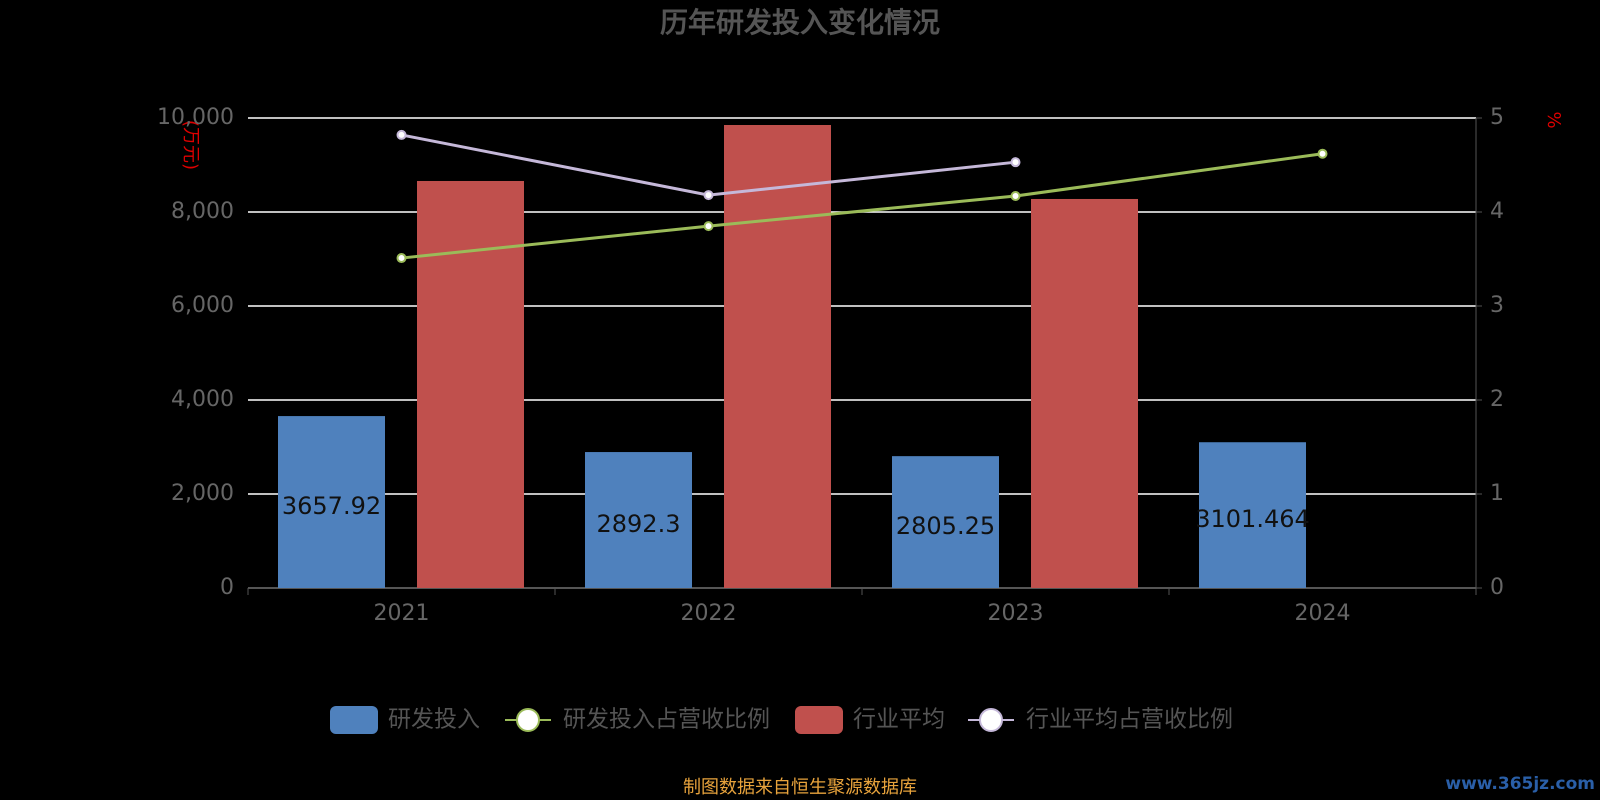 The image size is (1600, 800). Describe the element at coordinates (227, 587) in the screenshot. I see `y-tick-label: 0` at that location.